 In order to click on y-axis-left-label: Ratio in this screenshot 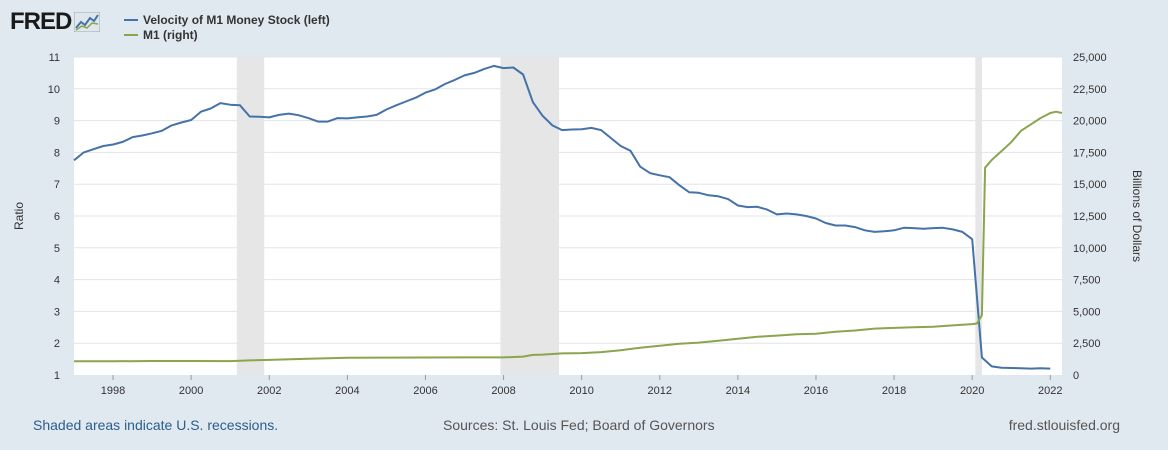, I will do `click(19, 216)`.